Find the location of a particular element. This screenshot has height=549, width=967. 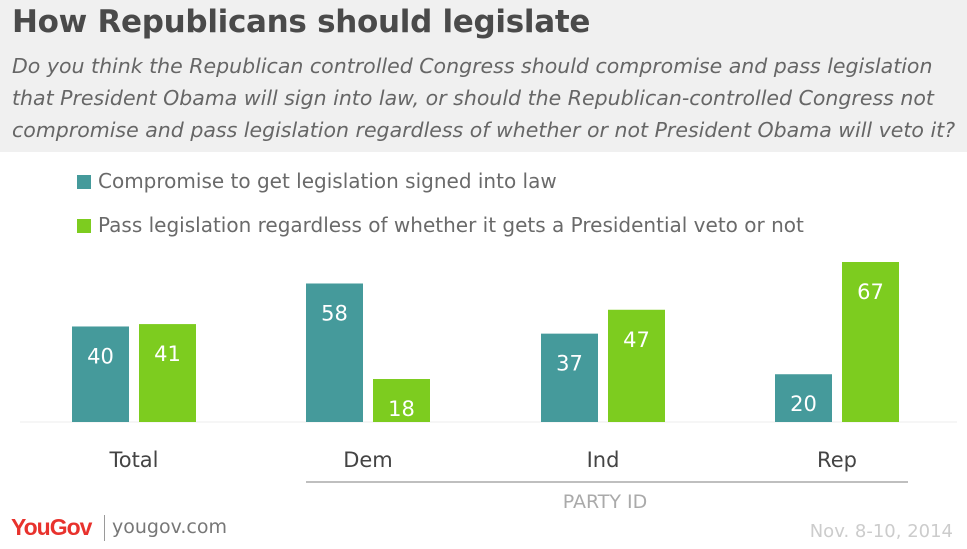

footer-url: yougov.com is located at coordinates (169, 527).